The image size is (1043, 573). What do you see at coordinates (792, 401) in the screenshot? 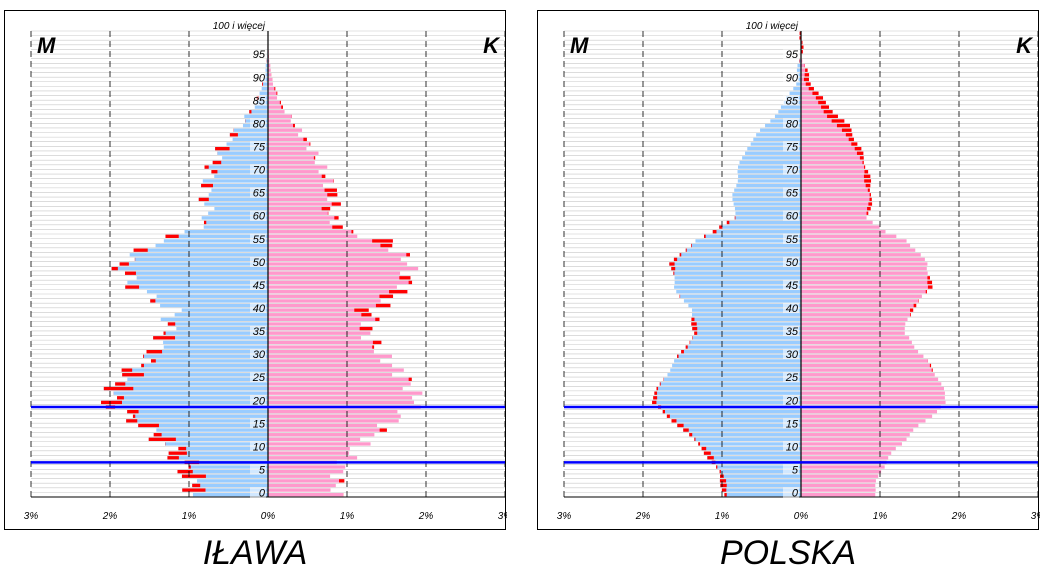
I see `age-tick-label: 20` at bounding box center [792, 401].